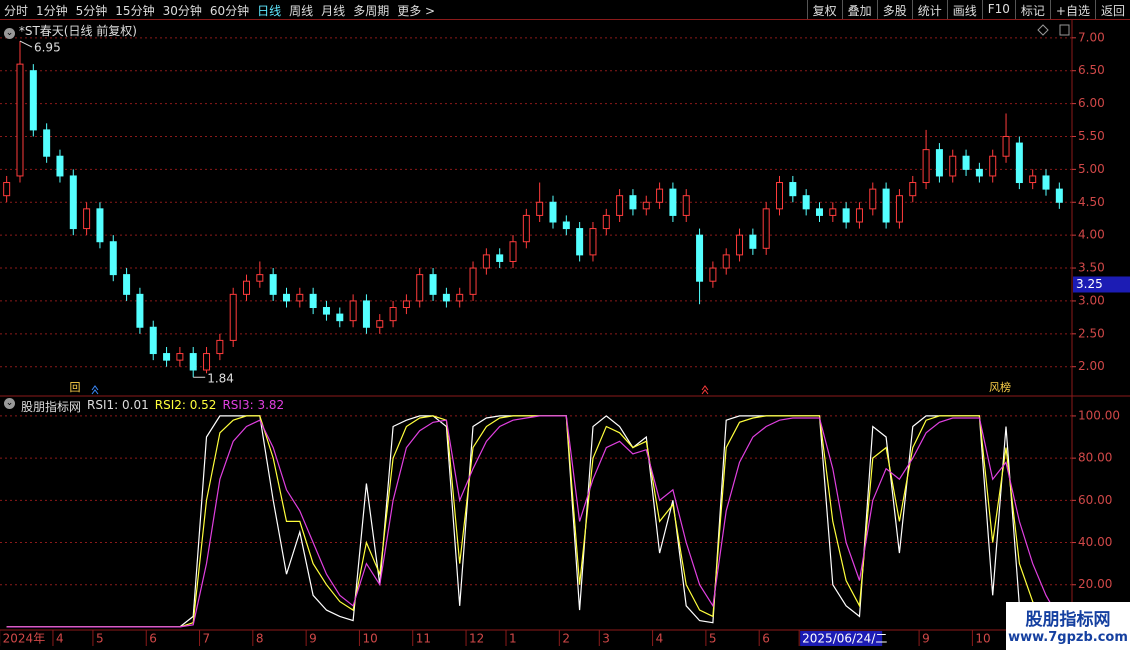 This screenshot has width=1130, height=650. What do you see at coordinates (859, 9) in the screenshot?
I see `tool-button: 叠加` at bounding box center [859, 9].